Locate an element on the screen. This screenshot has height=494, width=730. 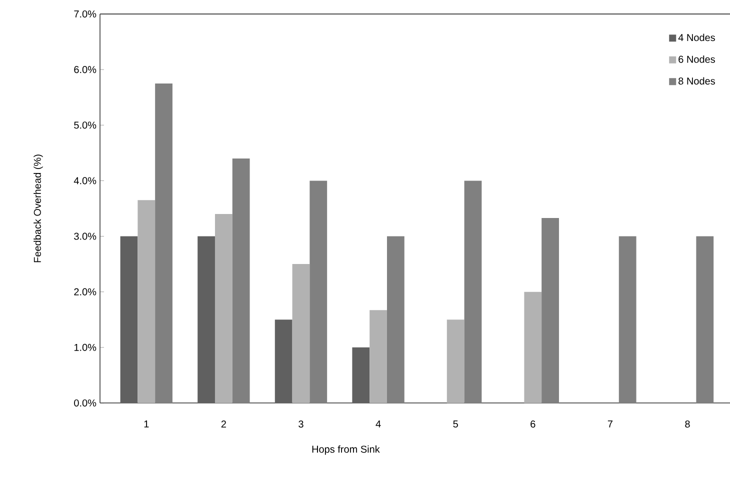
y-tick-label: 4.0% is located at coordinates (85, 180).